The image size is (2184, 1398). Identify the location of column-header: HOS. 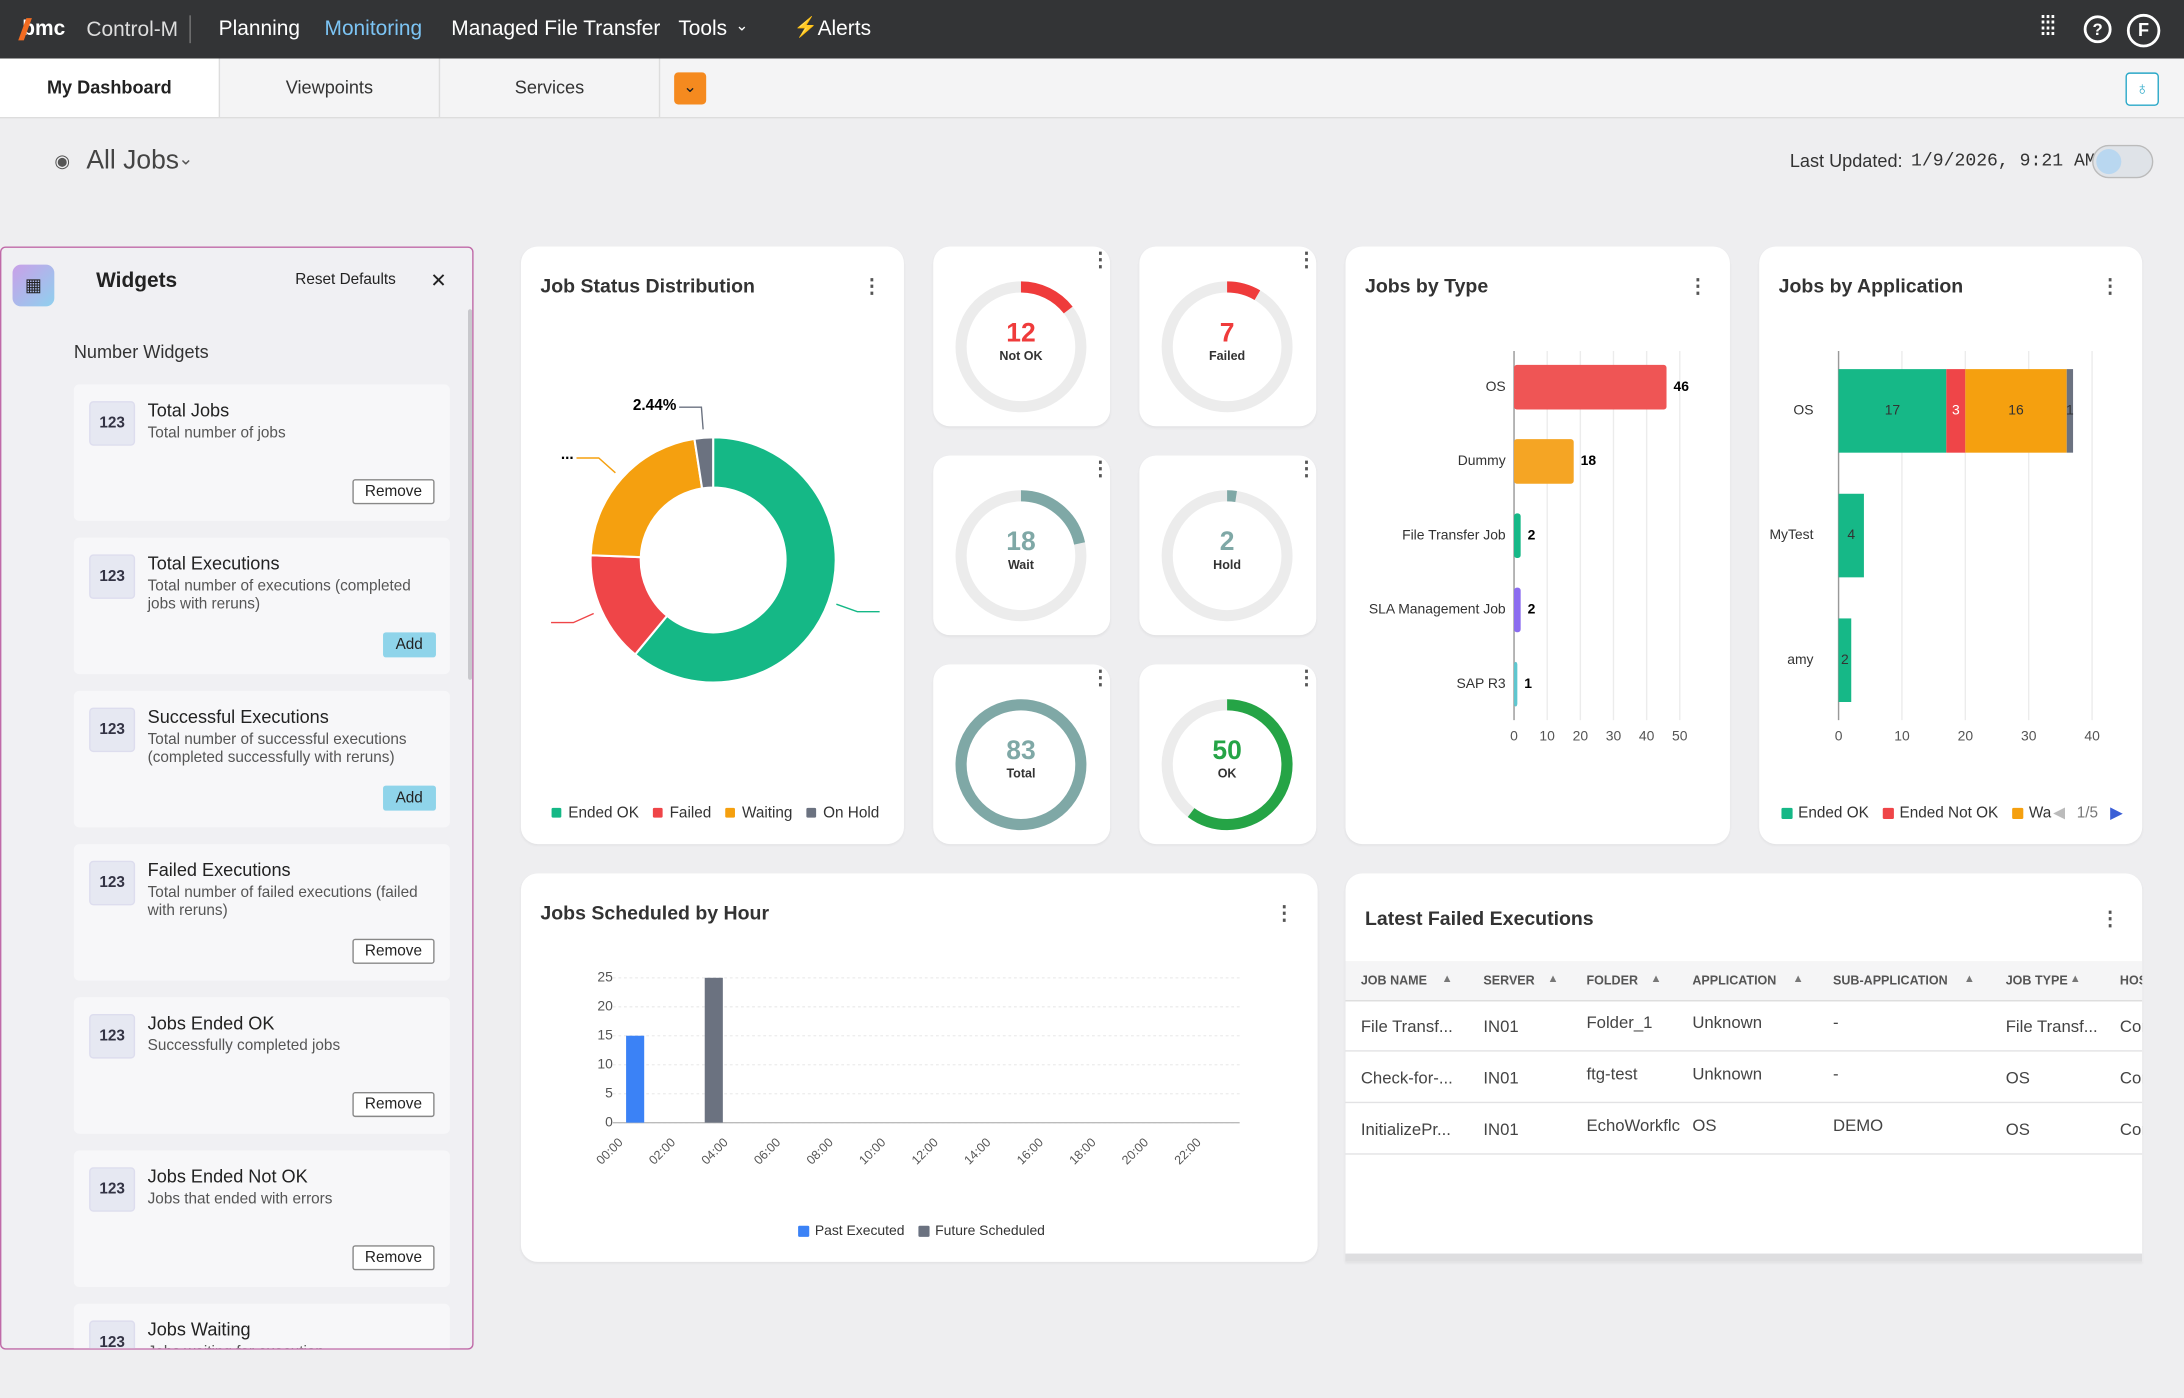
(2130, 980).